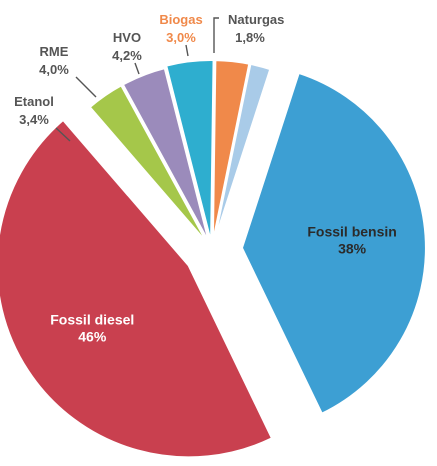 This screenshot has width=437, height=466. I want to click on slice-value-hvo: 4,2%, so click(127, 55).